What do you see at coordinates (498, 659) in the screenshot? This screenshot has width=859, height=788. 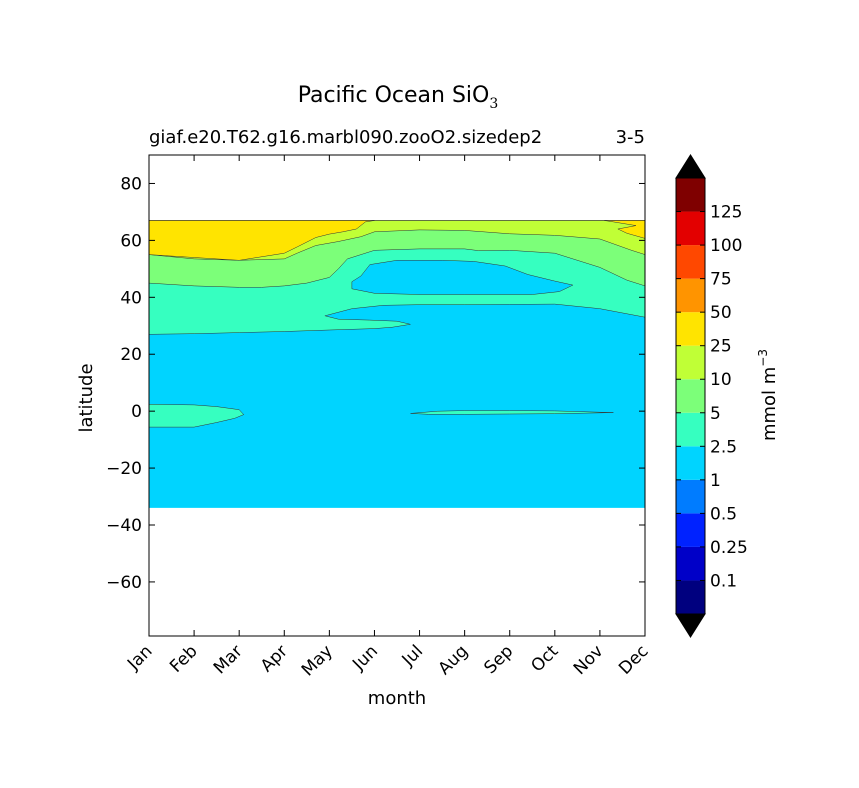 I see `x-tick-label: Sep` at bounding box center [498, 659].